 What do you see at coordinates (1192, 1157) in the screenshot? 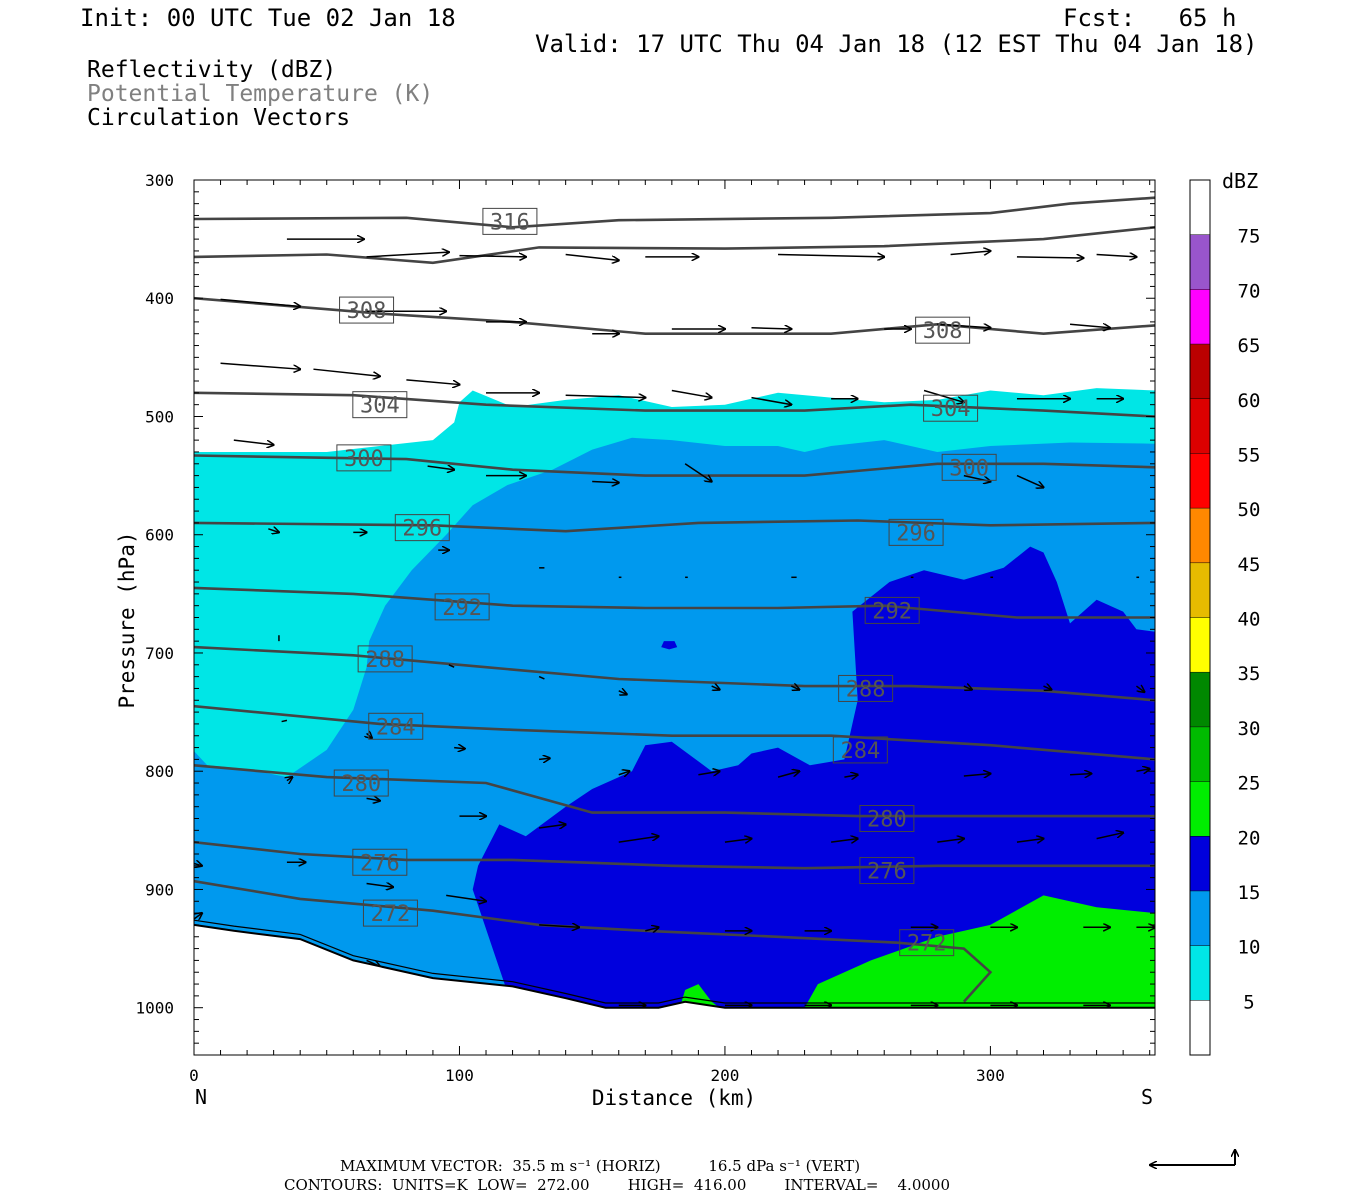
I see `reference-vector-icon` at bounding box center [1192, 1157].